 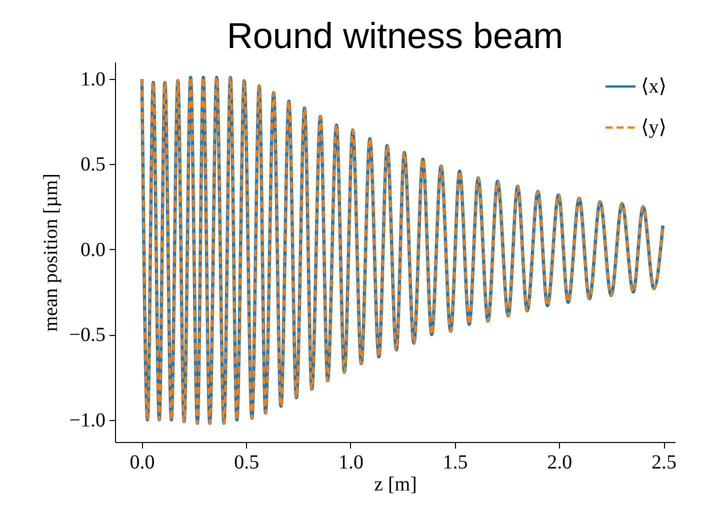 I want to click on y-axis-title: mean position [µm], so click(x=51, y=252).